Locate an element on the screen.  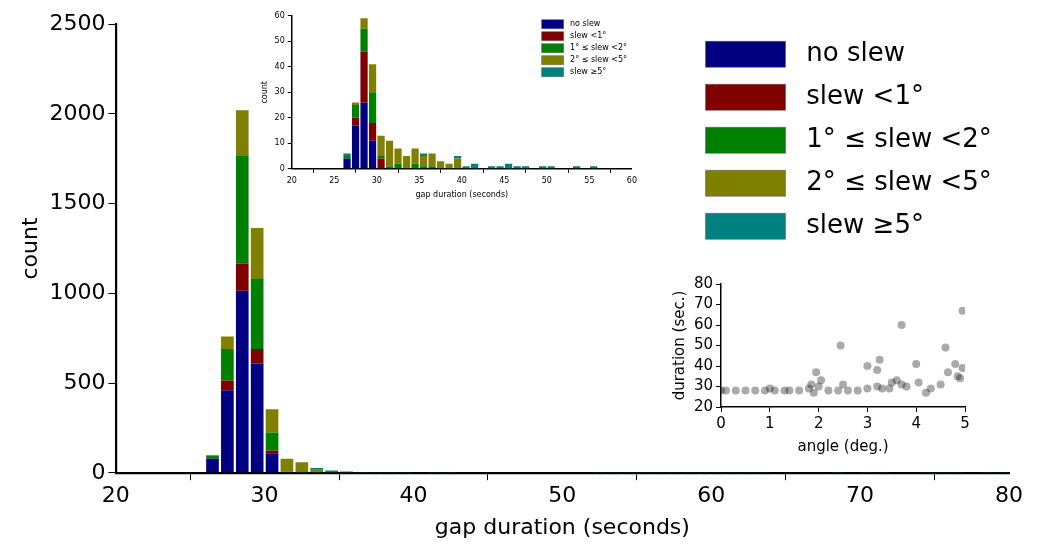
x-axis-title: angle (deg.) is located at coordinates (843, 445).